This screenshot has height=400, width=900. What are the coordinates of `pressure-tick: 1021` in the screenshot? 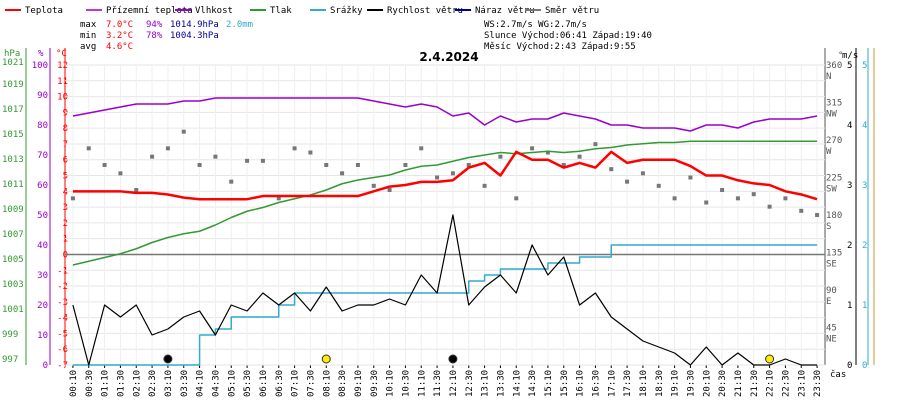 It's located at (13, 63).